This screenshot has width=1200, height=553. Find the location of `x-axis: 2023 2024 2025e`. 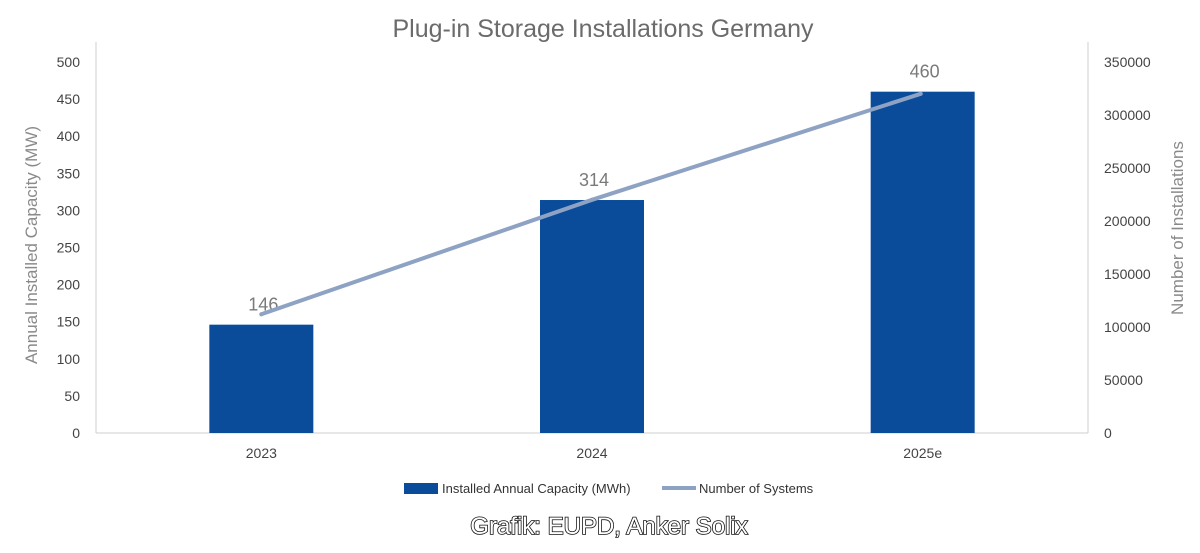

x-axis: 2023 2024 2025e is located at coordinates (594, 453).